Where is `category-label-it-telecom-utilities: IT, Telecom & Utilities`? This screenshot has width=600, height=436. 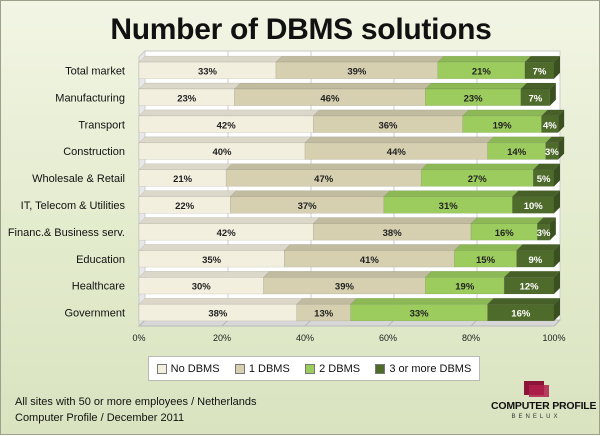
category-label-it-telecom-utilities: IT, Telecom & Utilities is located at coordinates (73, 206).